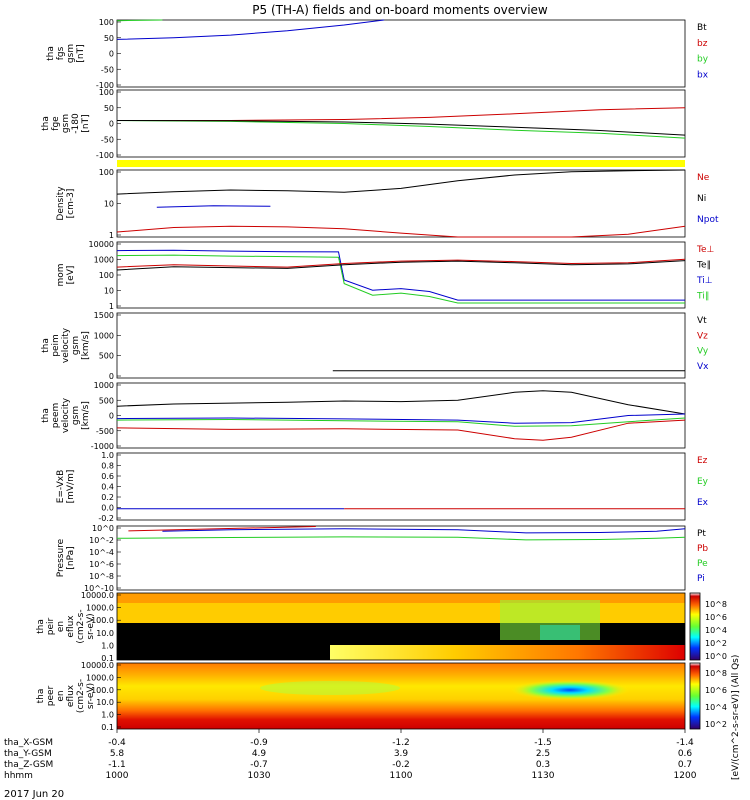  What do you see at coordinates (716, 630) in the screenshot?
I see `colorbar-tick: 10^4` at bounding box center [716, 630].